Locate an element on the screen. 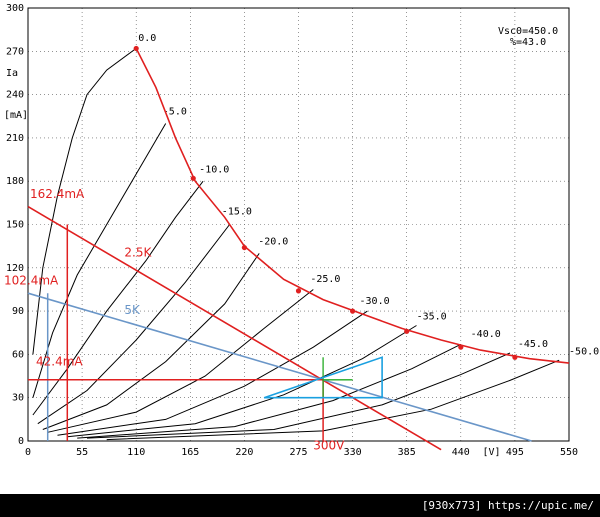 This screenshot has width=600, height=517. curve-label: -30.0 is located at coordinates (375, 301).